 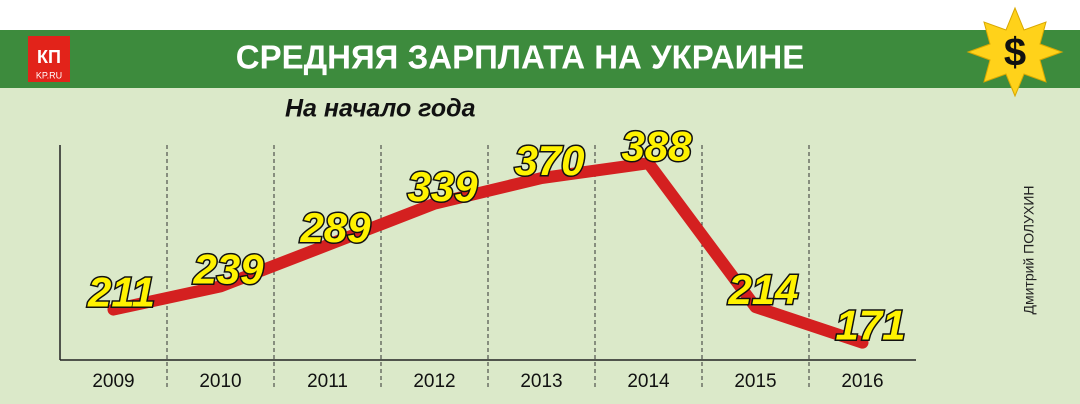 I want to click on value-label: 339, so click(x=442, y=186).